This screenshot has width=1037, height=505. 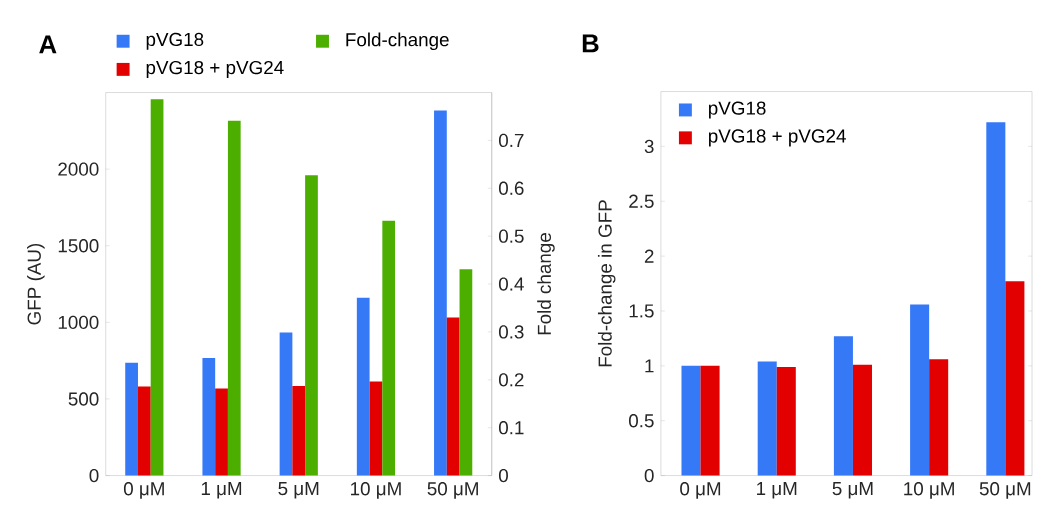 What do you see at coordinates (590, 43) in the screenshot?
I see `chart-title: B` at bounding box center [590, 43].